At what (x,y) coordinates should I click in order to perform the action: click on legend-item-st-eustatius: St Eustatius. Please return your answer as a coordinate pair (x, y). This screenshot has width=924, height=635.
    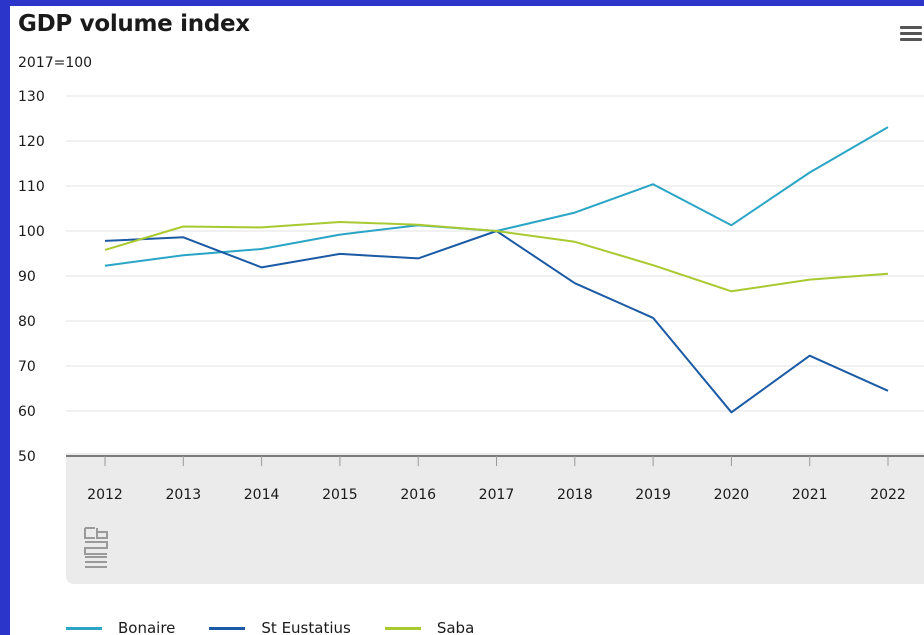
    Looking at the image, I should click on (280, 627).